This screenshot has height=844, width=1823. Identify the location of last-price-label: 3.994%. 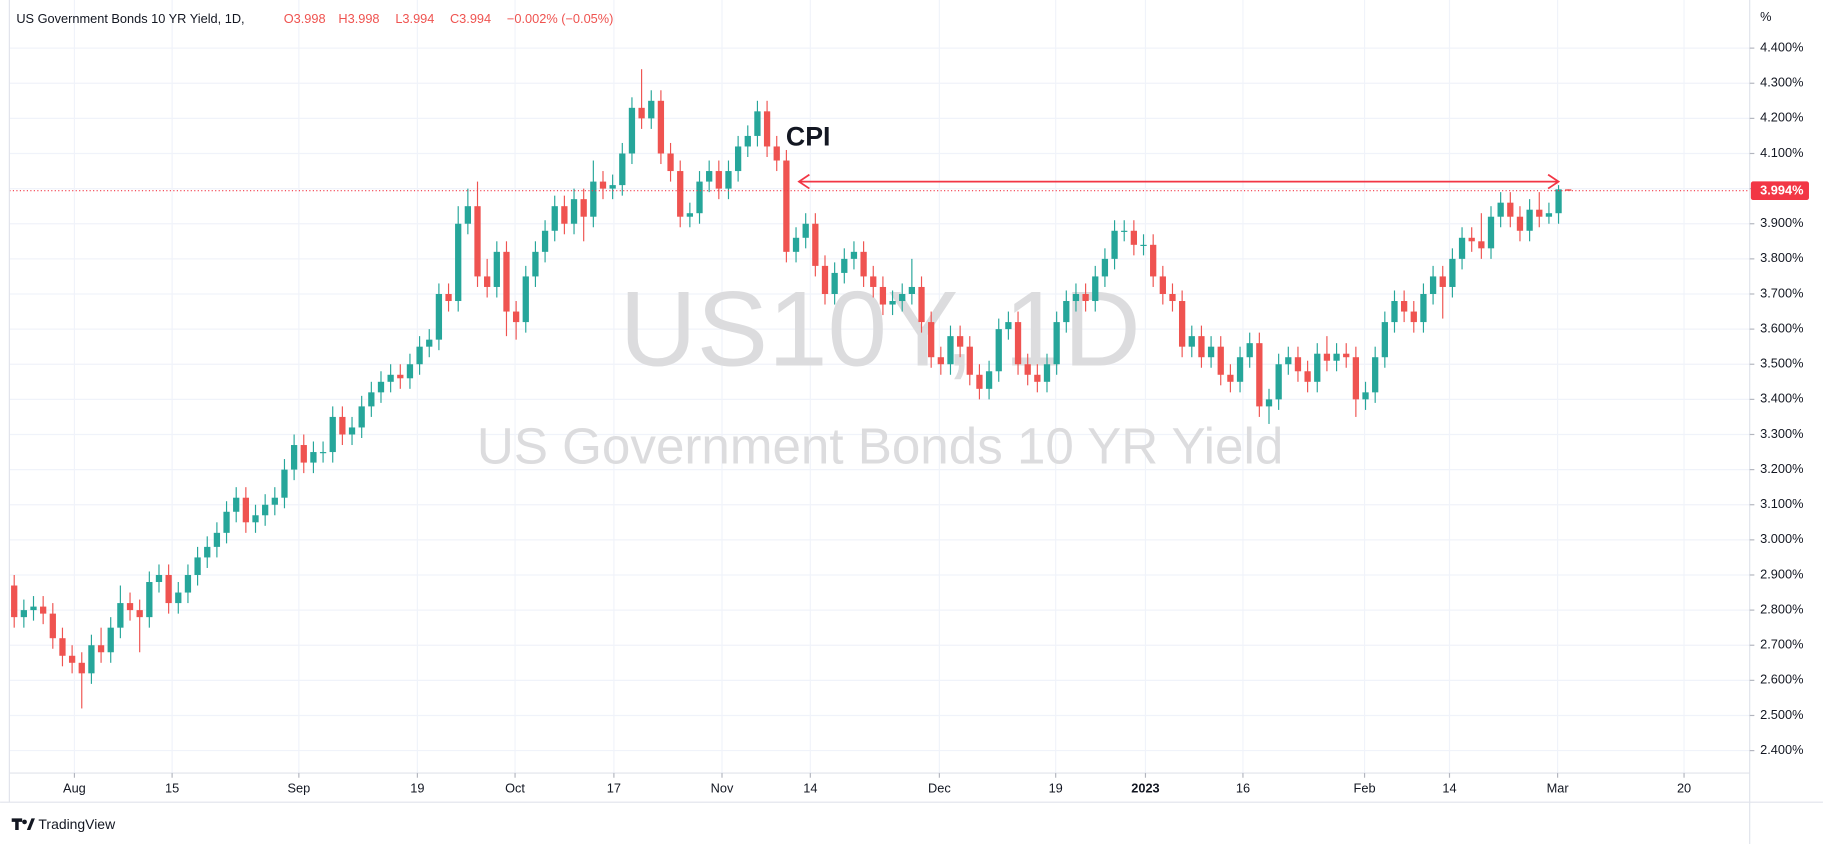
(1782, 190).